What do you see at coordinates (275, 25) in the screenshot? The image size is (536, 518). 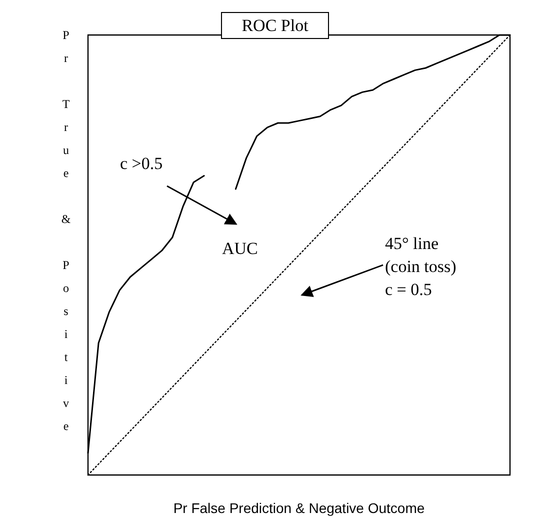 I see `chart-title: ROC Plot` at bounding box center [275, 25].